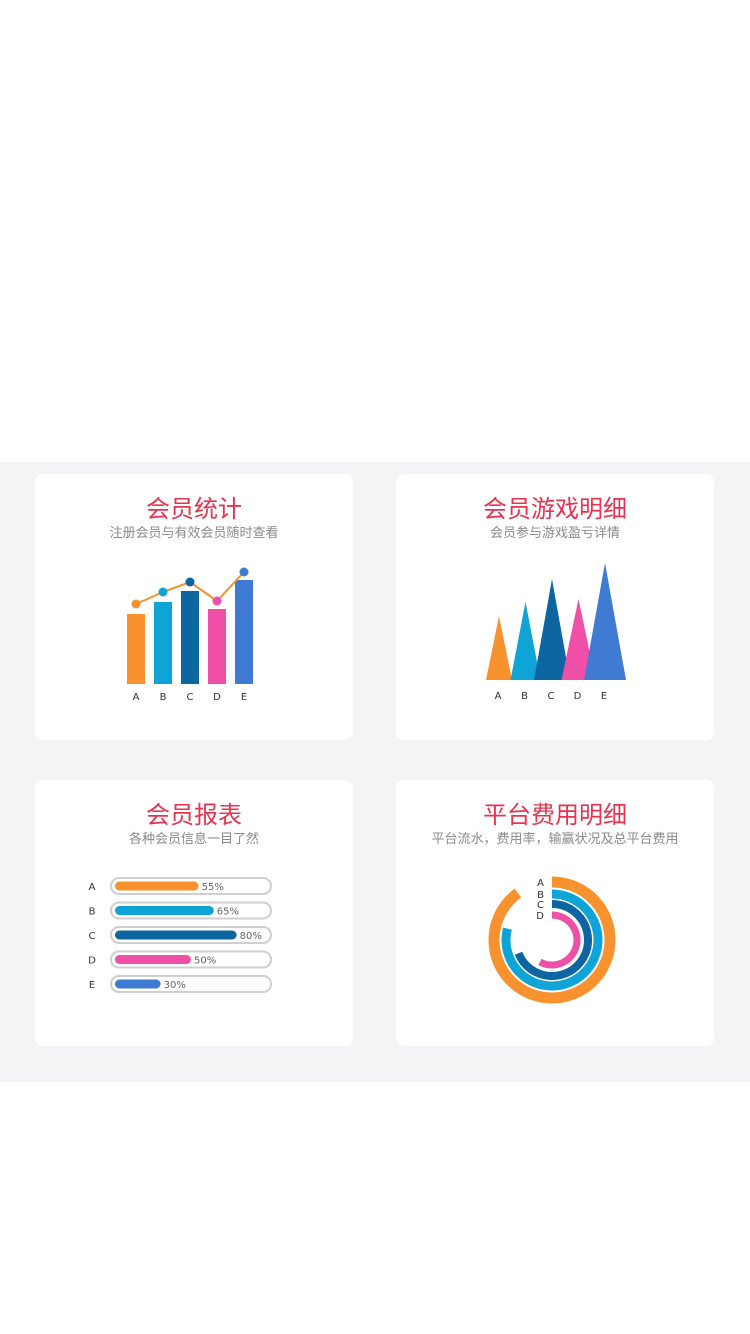  Describe the element at coordinates (92, 936) in the screenshot. I see `row-label: C` at that location.